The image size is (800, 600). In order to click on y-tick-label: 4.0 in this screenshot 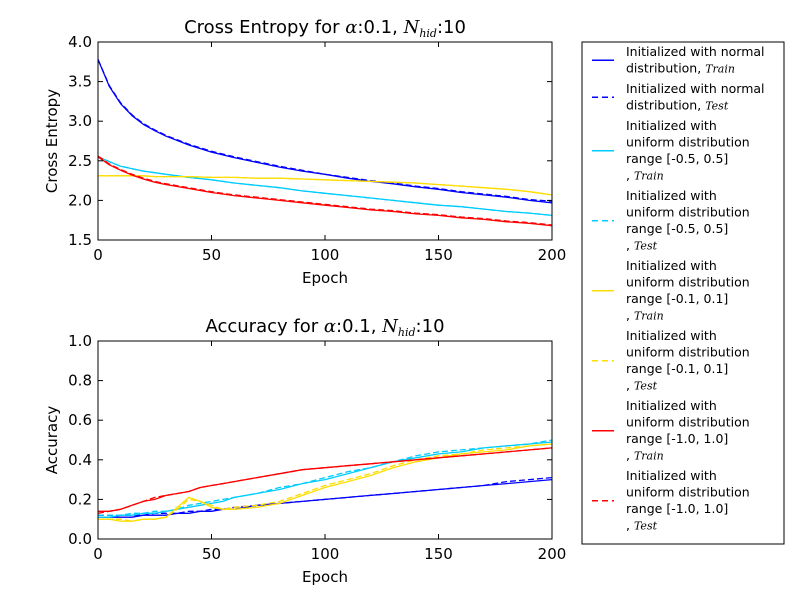, I will do `click(80, 42)`.